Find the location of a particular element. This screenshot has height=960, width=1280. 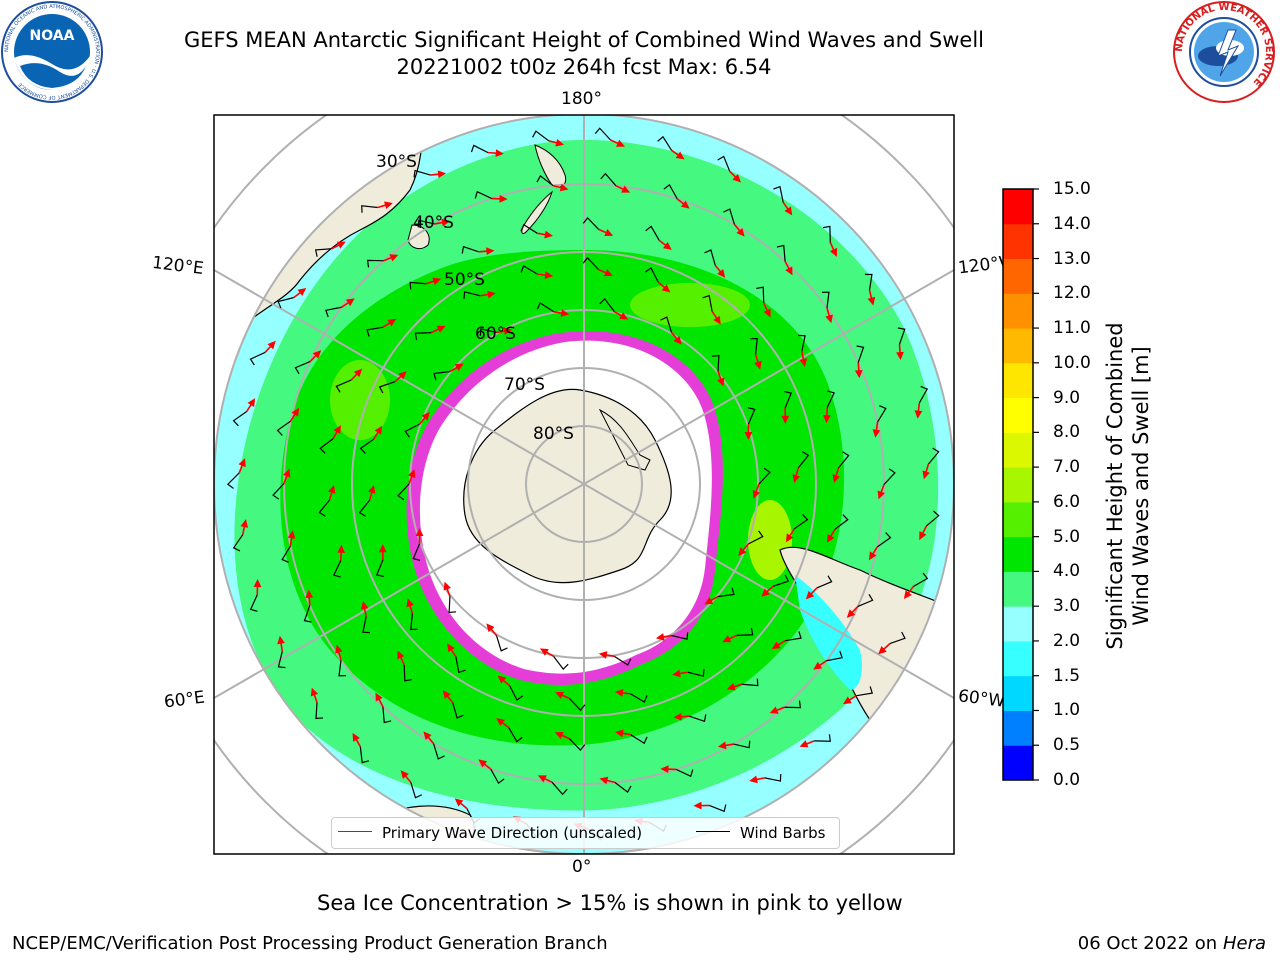

colorbar-tick-label: 5.0 is located at coordinates (1067, 536).